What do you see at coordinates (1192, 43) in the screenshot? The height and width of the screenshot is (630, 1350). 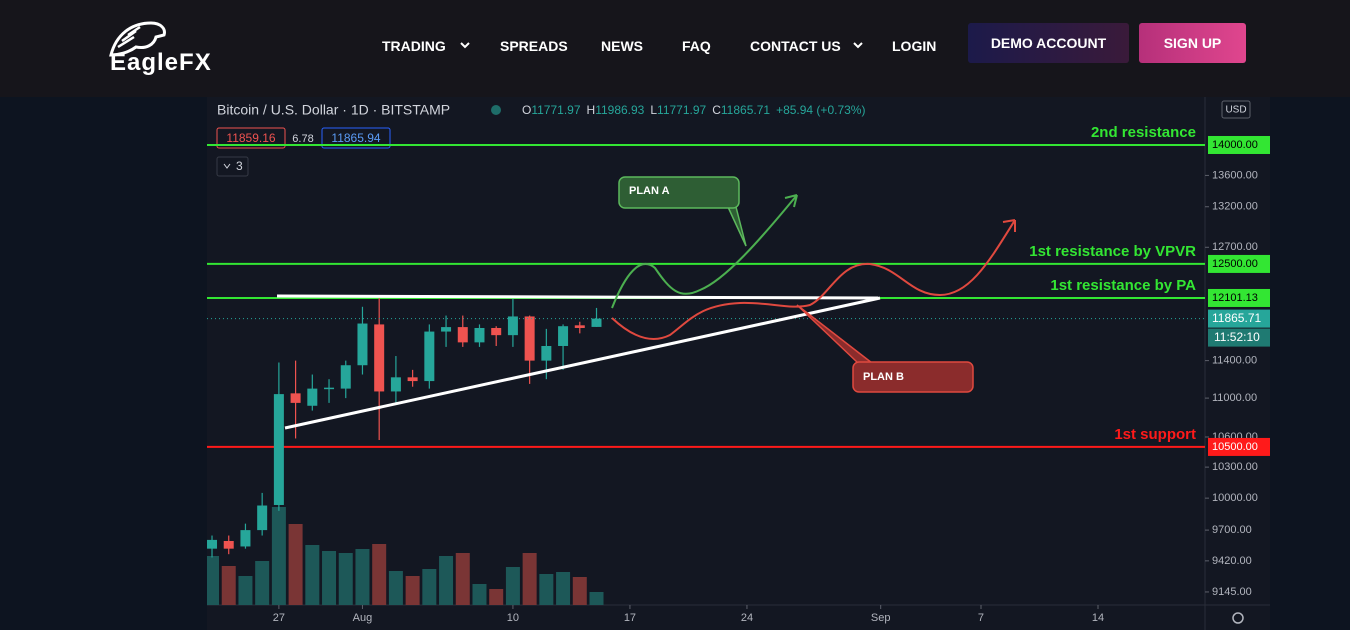 I see `signup-button: SIGN UP` at bounding box center [1192, 43].